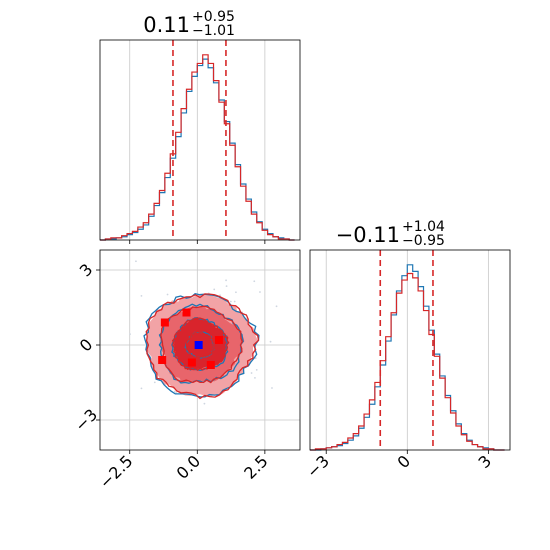 This screenshot has height=550, width=550. Describe the element at coordinates (116, 471) in the screenshot. I see `joint-xtick-label-0: −2.5` at that location.